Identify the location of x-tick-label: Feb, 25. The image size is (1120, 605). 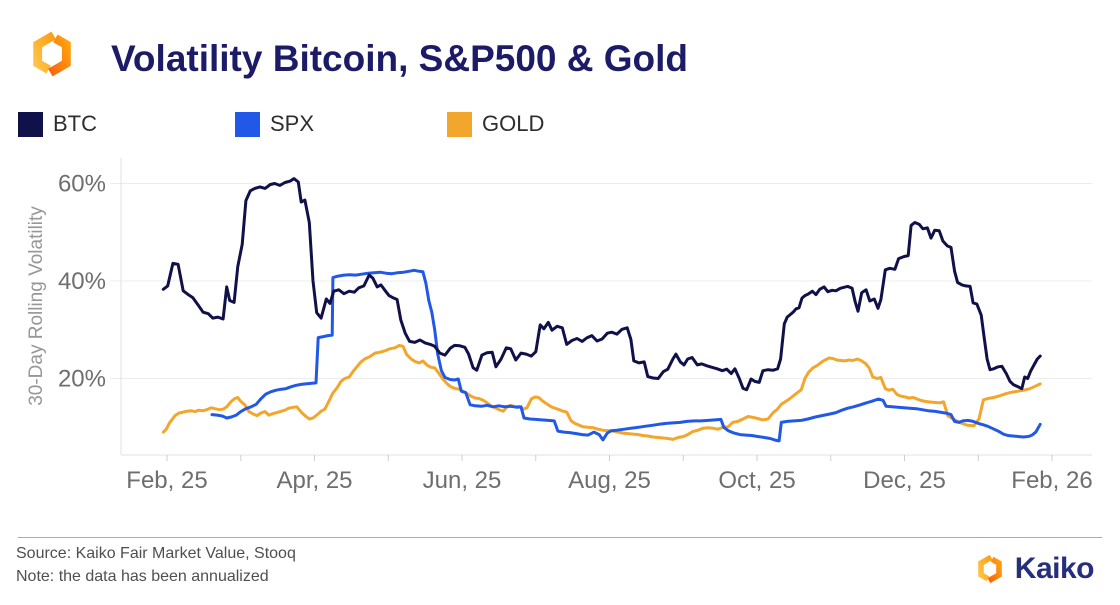
(166, 480).